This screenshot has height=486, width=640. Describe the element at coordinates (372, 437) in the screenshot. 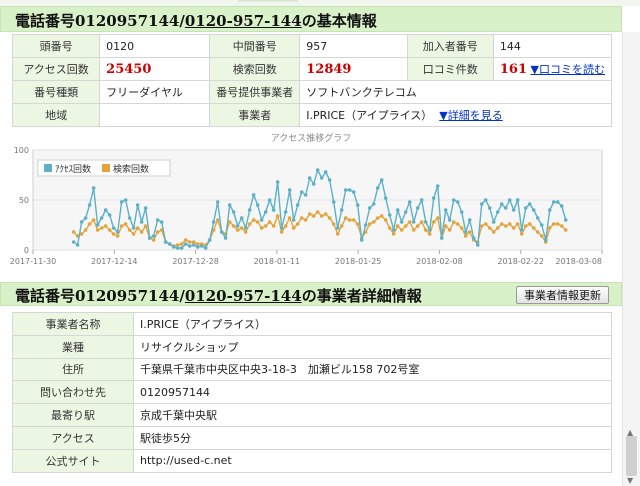

I see `detail-value: 駅徒歩5分` at that location.